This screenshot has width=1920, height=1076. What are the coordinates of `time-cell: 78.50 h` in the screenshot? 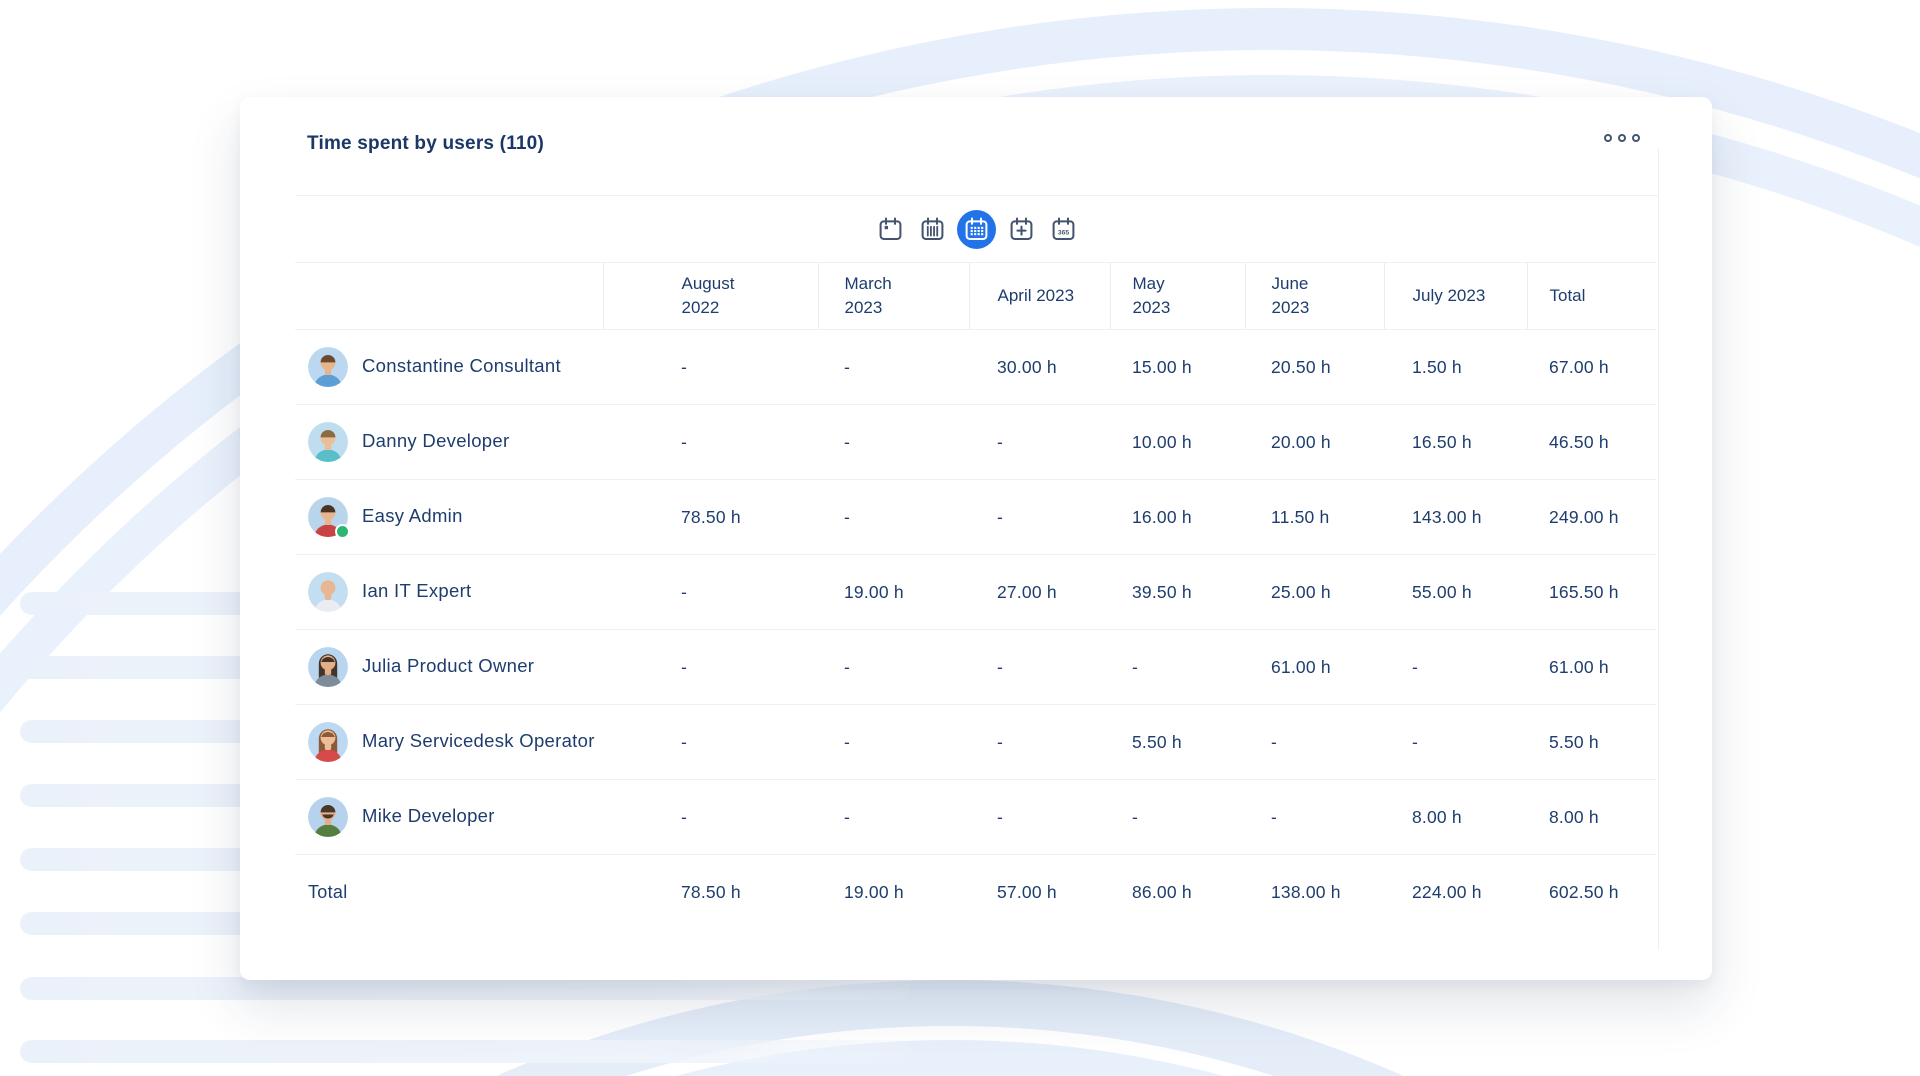 It's located at (710, 517).